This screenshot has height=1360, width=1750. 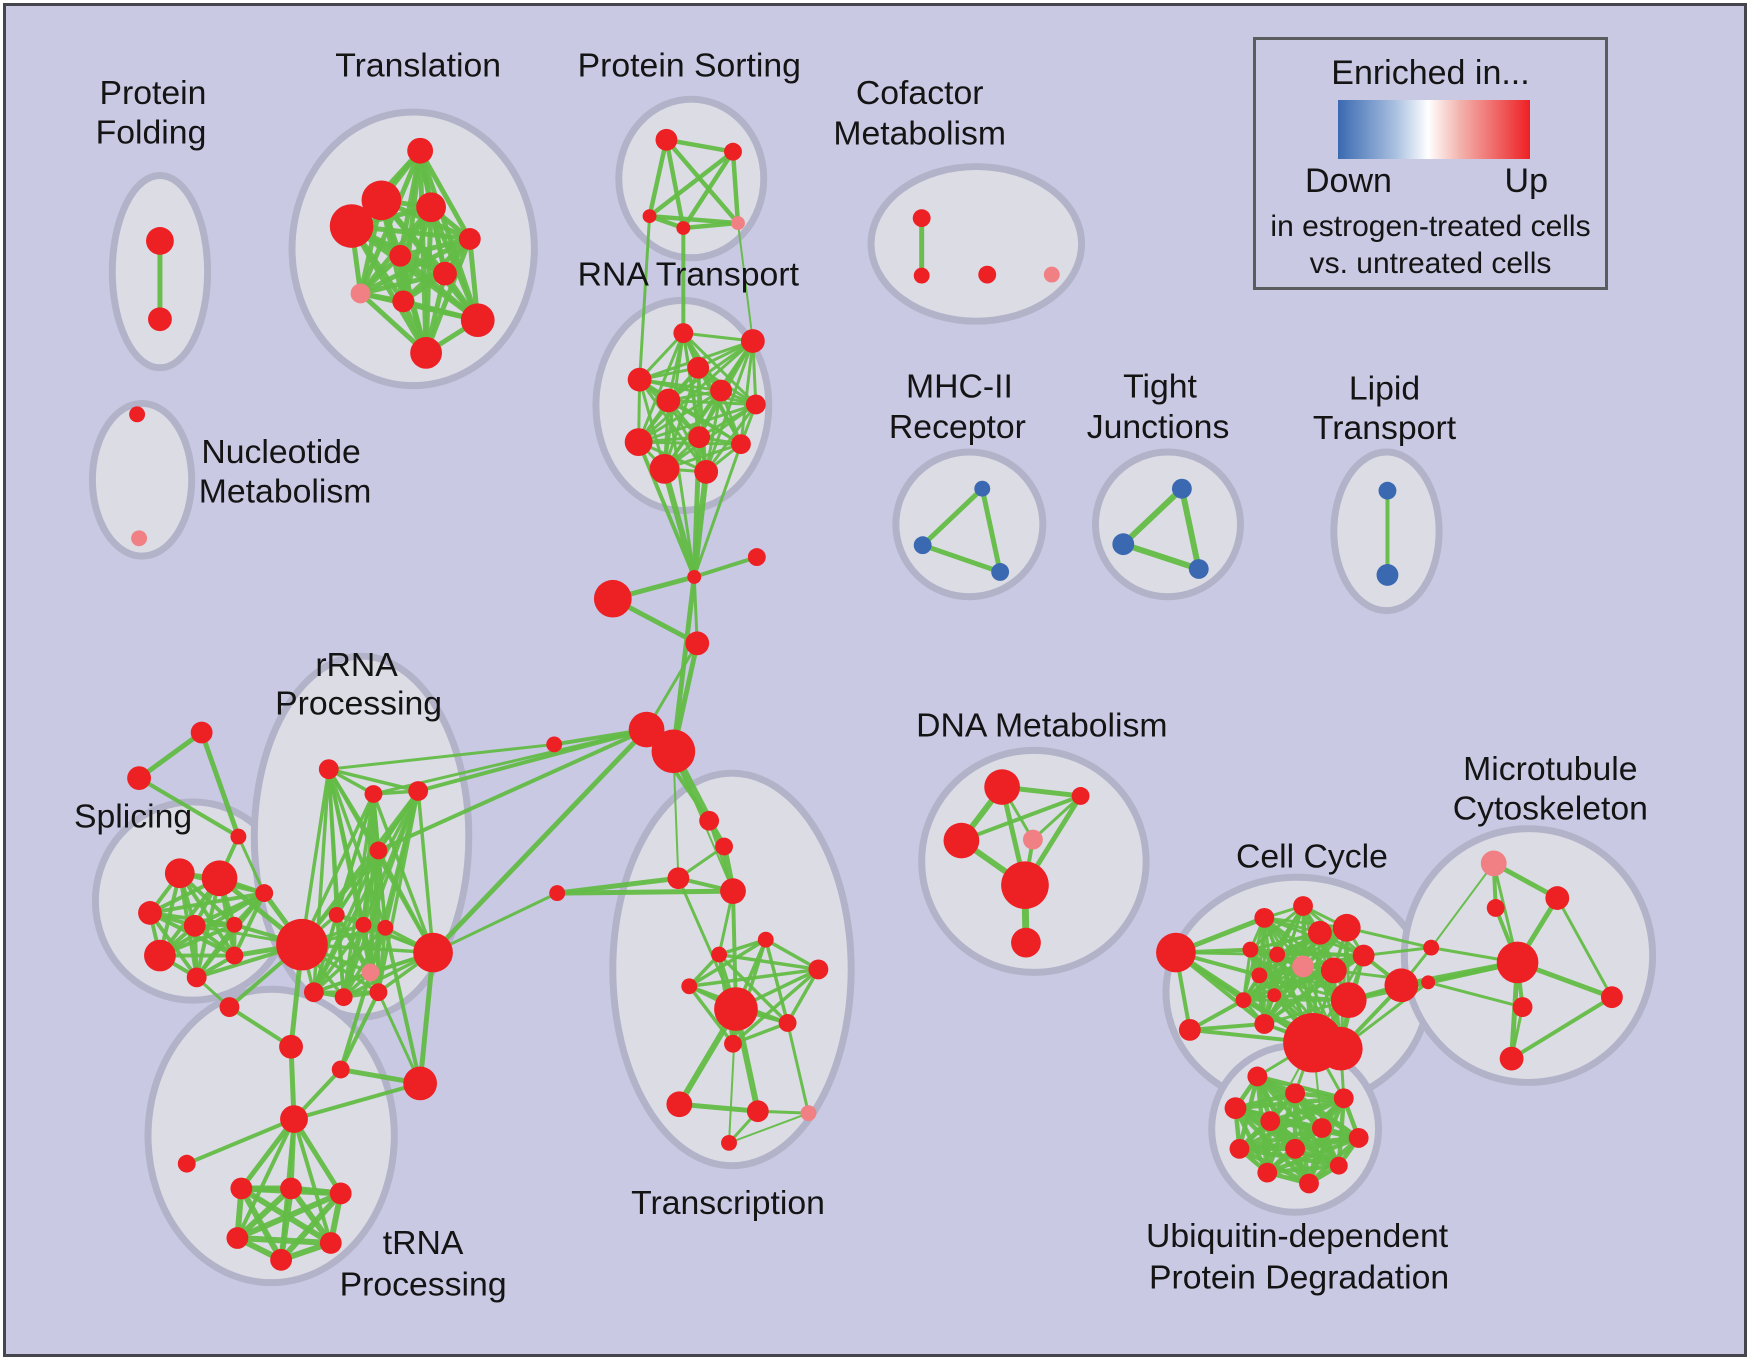 I want to click on enrichment-gradient-bar, so click(x=1434, y=129).